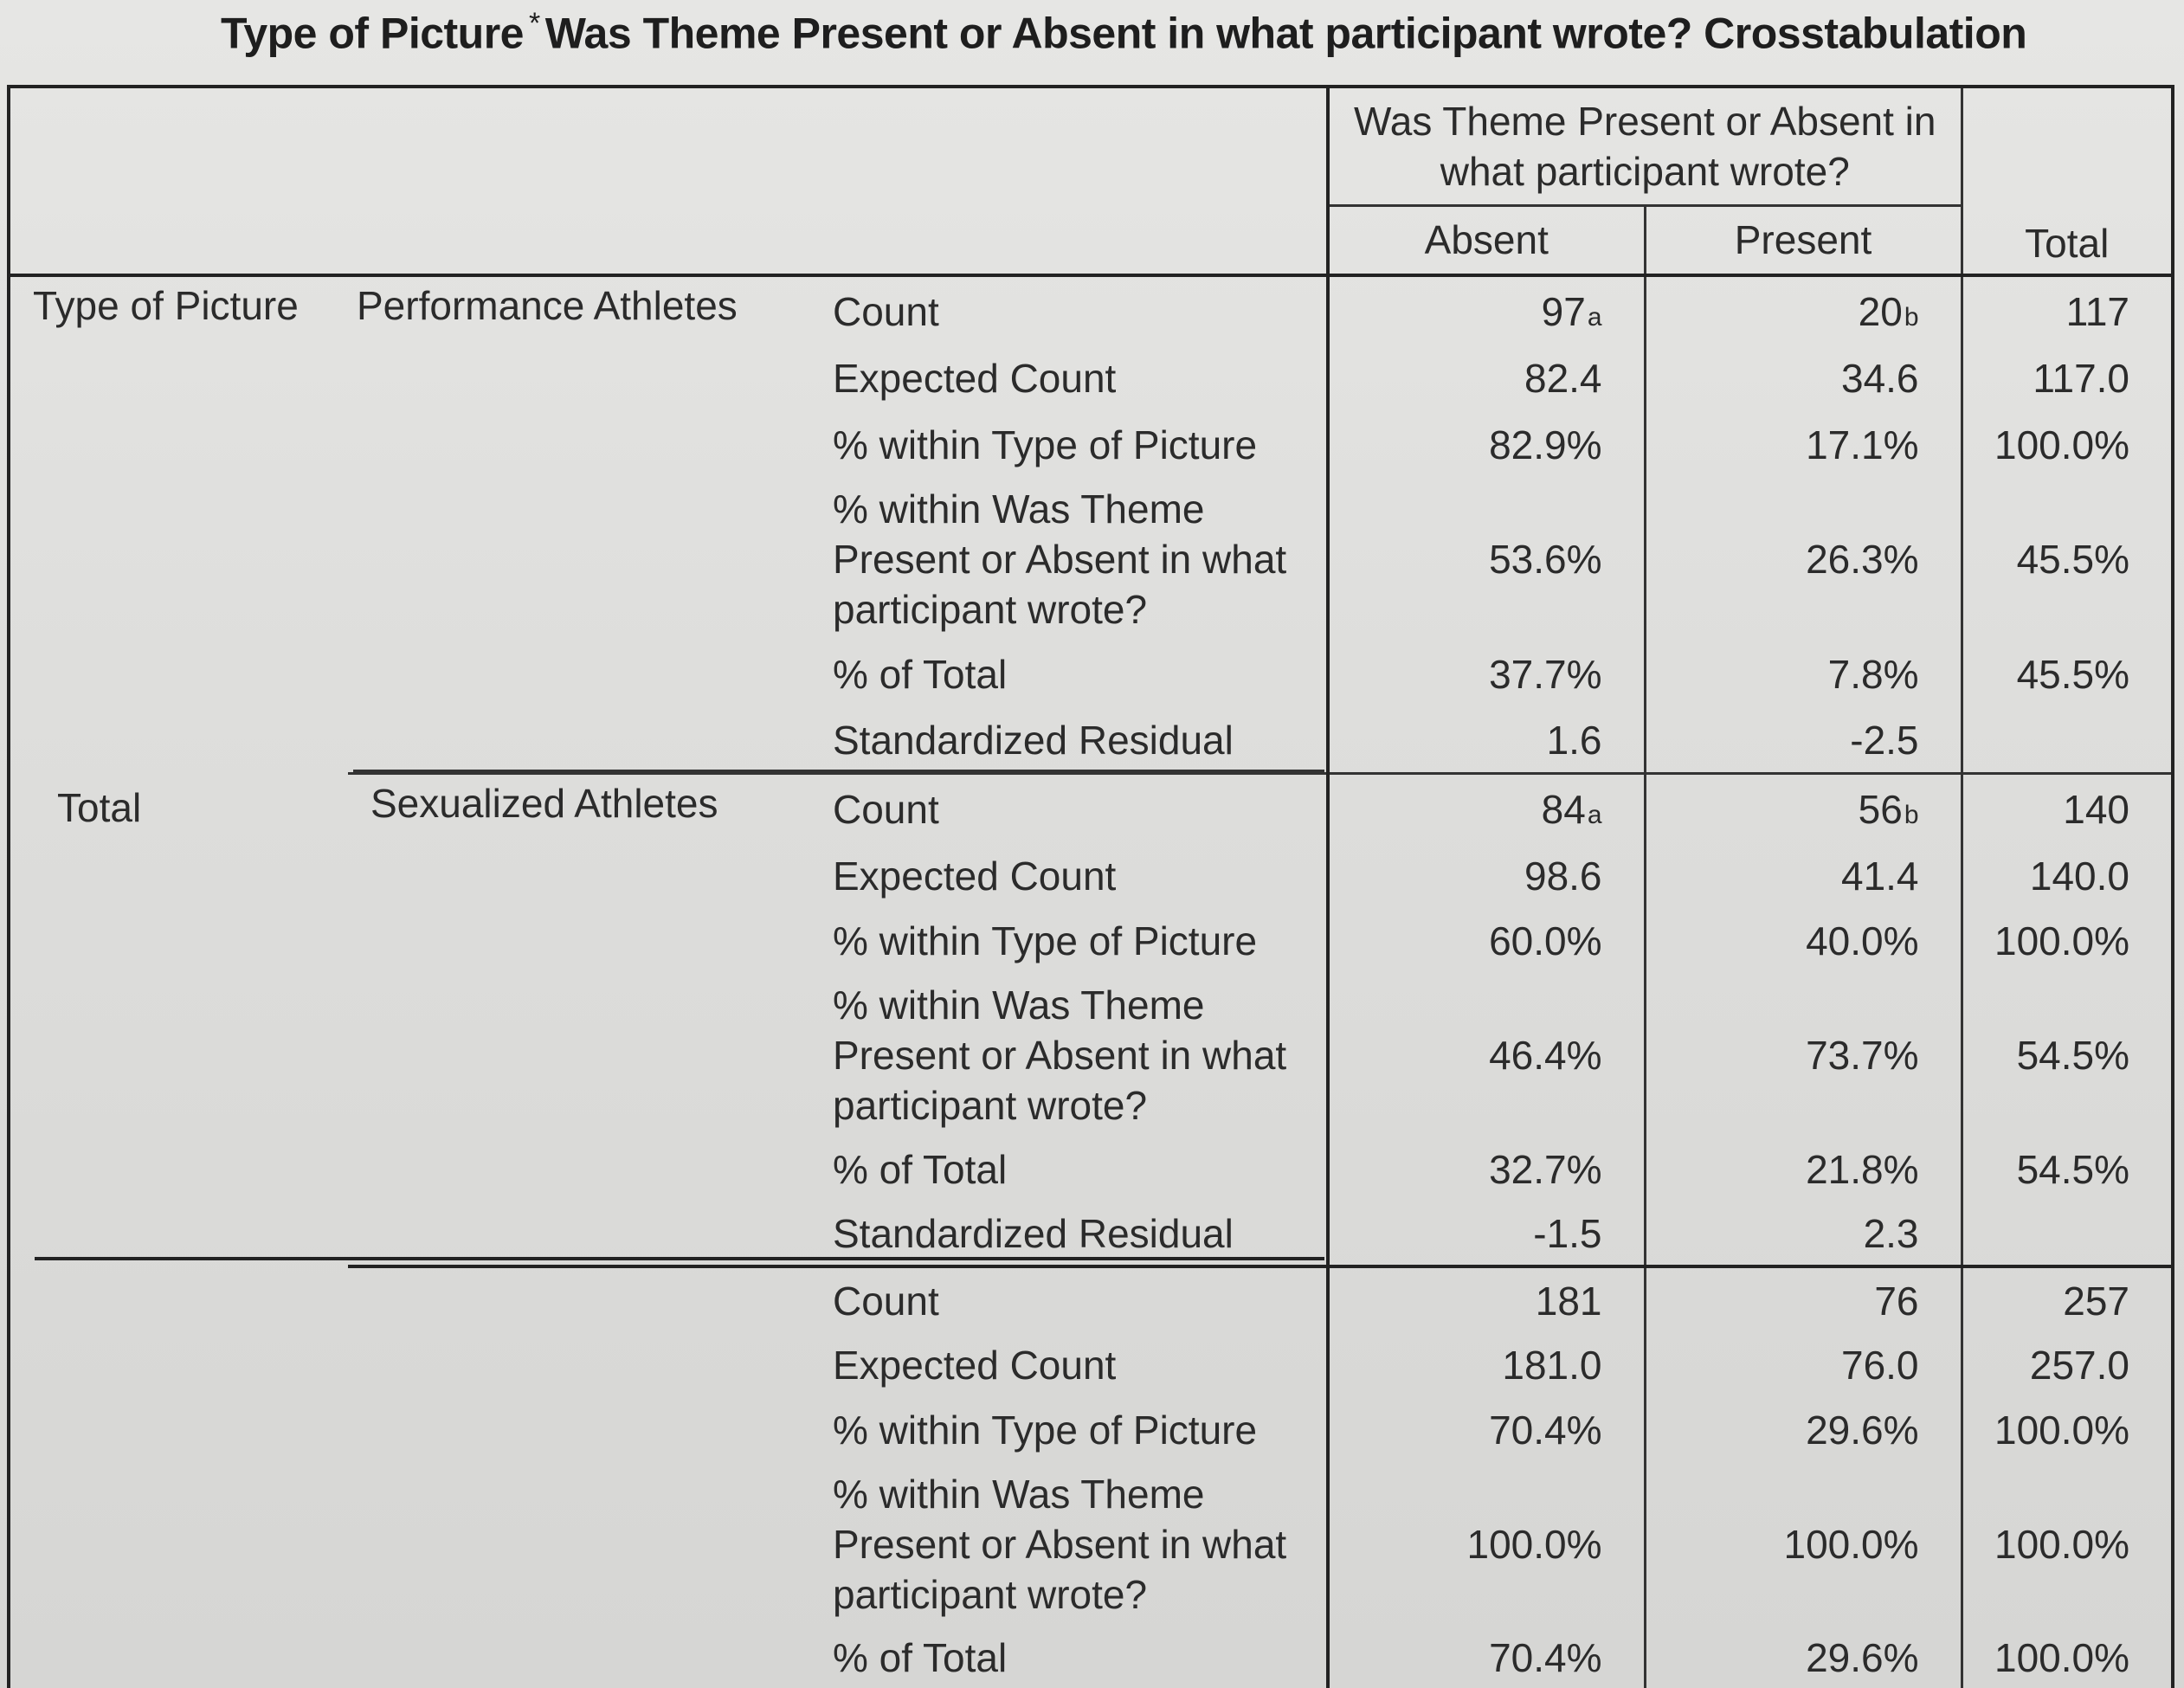 The width and height of the screenshot is (2184, 1688). What do you see at coordinates (679, 1258) in the screenshot?
I see `total-block-divider` at bounding box center [679, 1258].